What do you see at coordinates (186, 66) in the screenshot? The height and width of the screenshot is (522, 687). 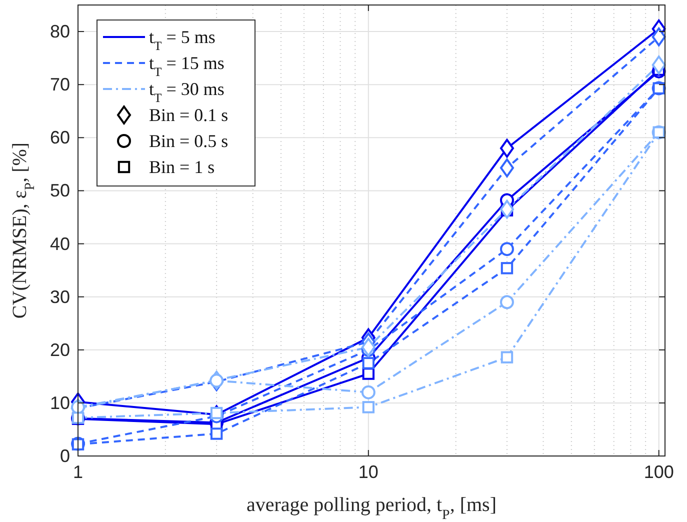 I see `legend-label: t$_{T}$ = 15 ms` at bounding box center [186, 66].